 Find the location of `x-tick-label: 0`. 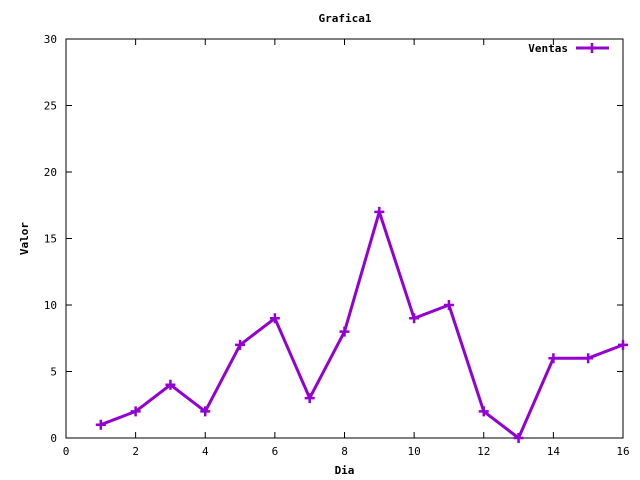

x-tick-label: 0 is located at coordinates (66, 451).